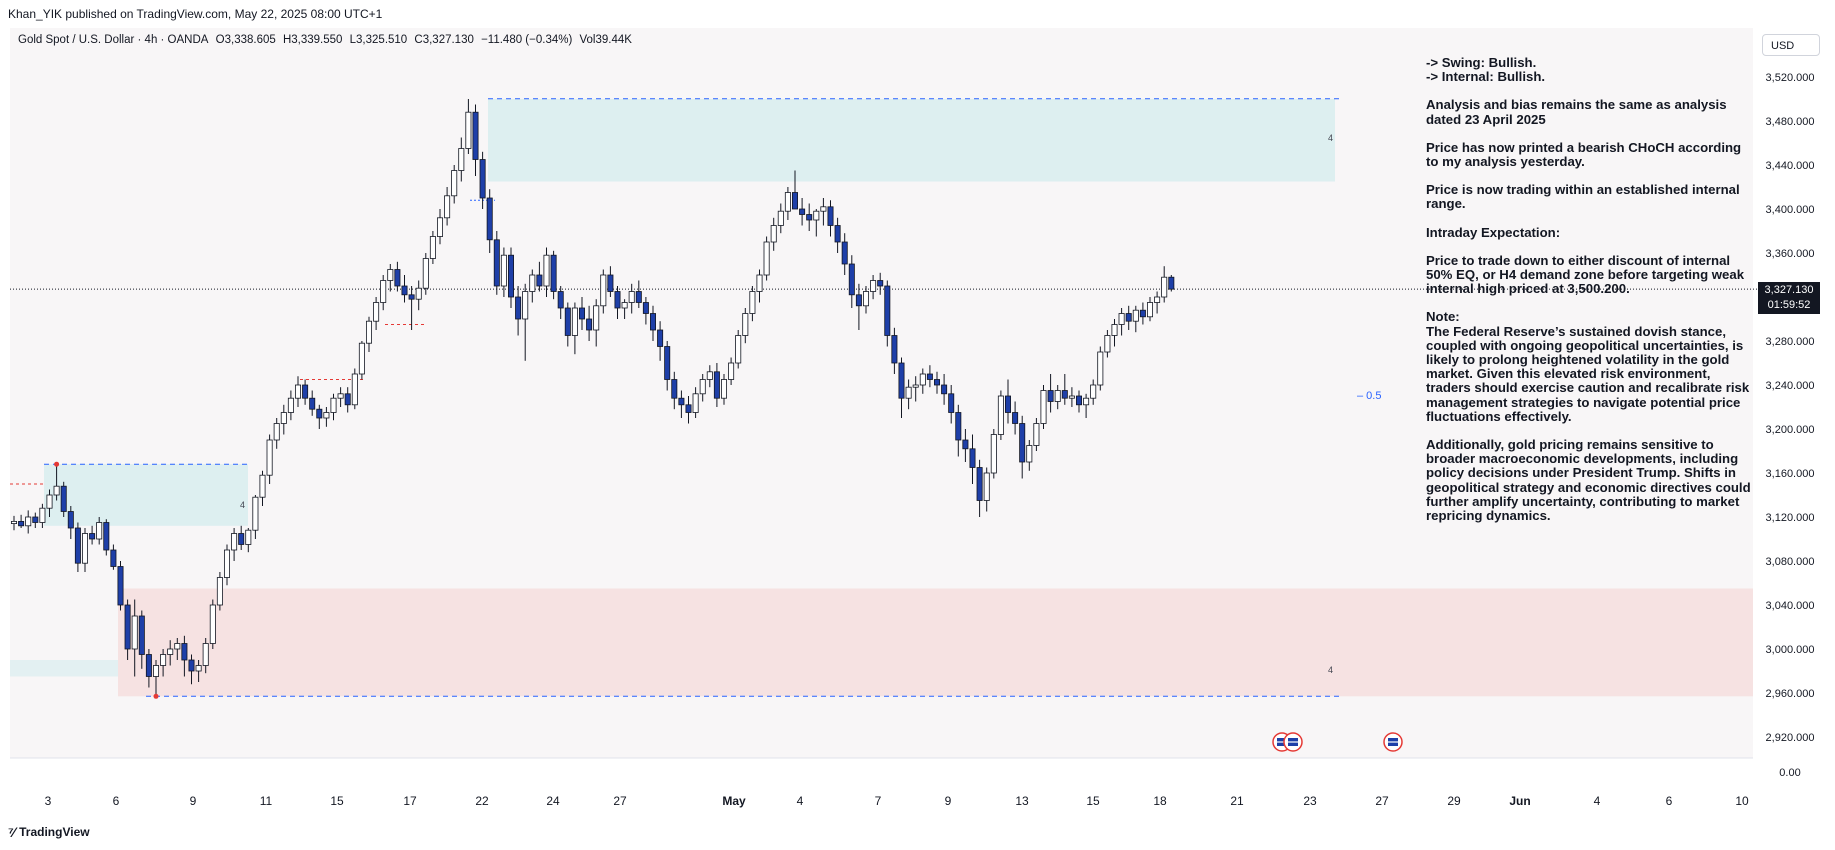 This screenshot has height=850, width=1835. I want to click on y-tick-label: 3,360.000, so click(1790, 254).